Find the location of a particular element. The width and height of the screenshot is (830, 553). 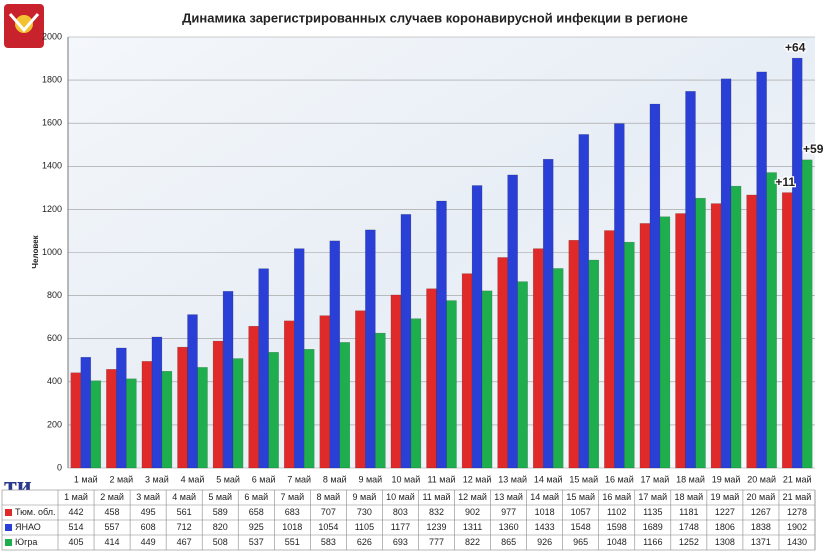

legend-swatch is located at coordinates (8, 512).